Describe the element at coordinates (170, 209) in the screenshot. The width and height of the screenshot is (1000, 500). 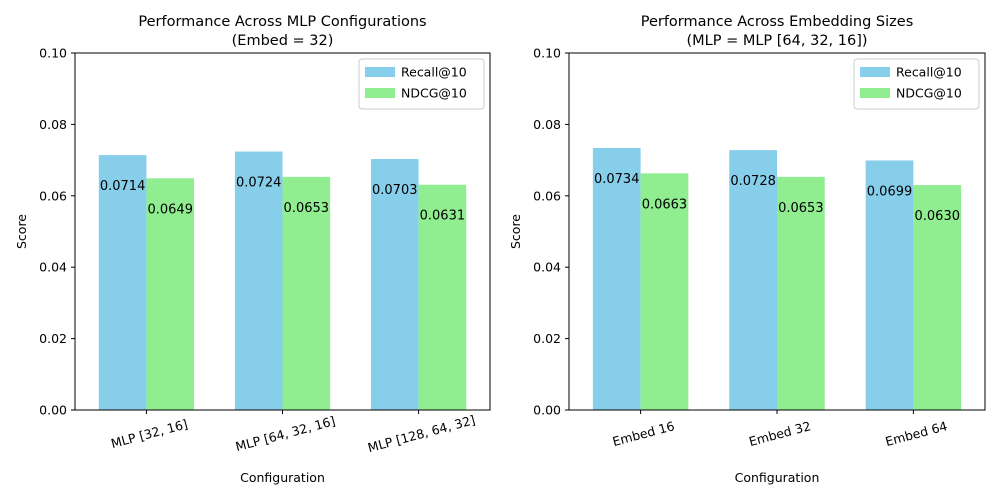
I see `data-label: 0.0649` at that location.